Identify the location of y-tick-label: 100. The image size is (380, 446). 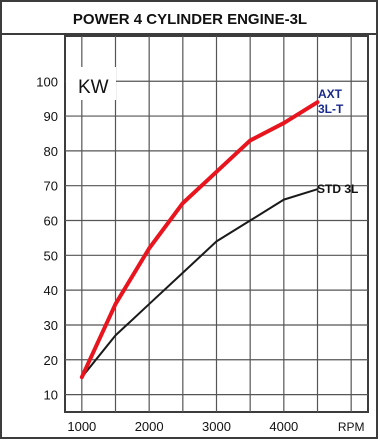
(47, 81).